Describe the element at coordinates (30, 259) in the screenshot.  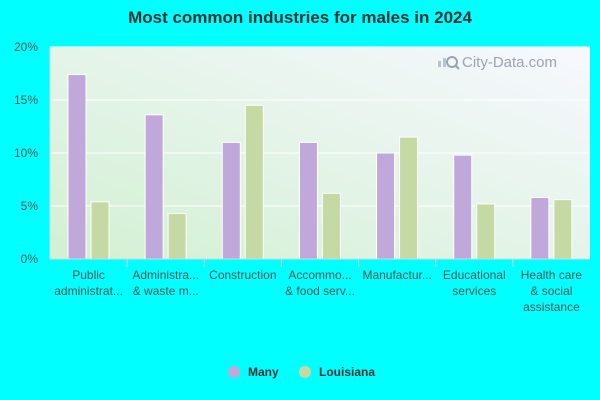
I see `y-tick-label: 0%` at that location.